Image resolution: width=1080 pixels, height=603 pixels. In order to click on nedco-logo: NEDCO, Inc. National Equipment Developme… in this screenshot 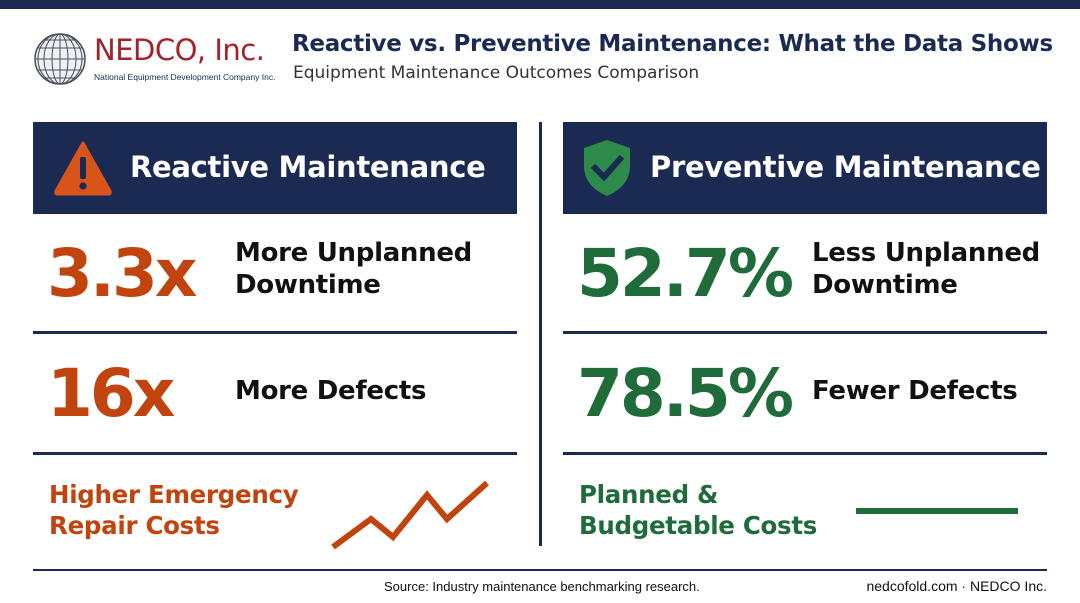, I will do `click(162, 59)`.